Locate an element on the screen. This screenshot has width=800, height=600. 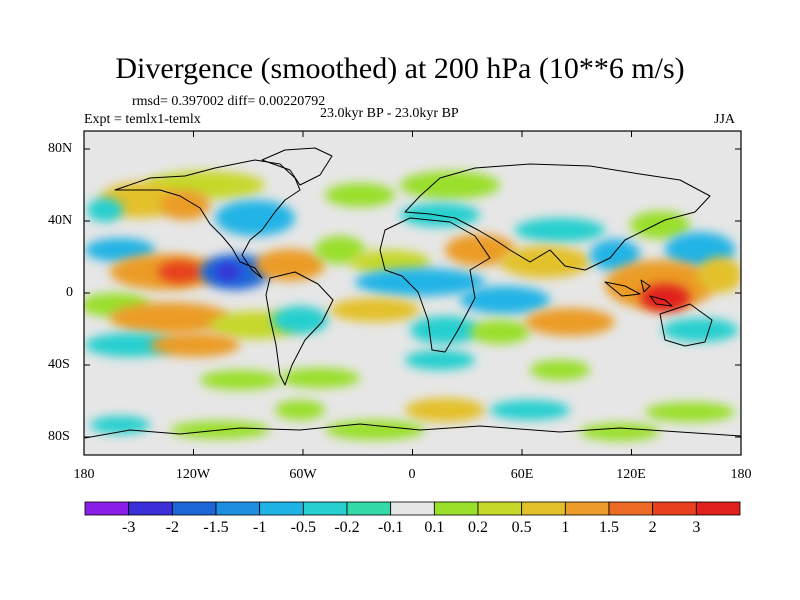
lon-label-120e: 120E is located at coordinates (631, 474).